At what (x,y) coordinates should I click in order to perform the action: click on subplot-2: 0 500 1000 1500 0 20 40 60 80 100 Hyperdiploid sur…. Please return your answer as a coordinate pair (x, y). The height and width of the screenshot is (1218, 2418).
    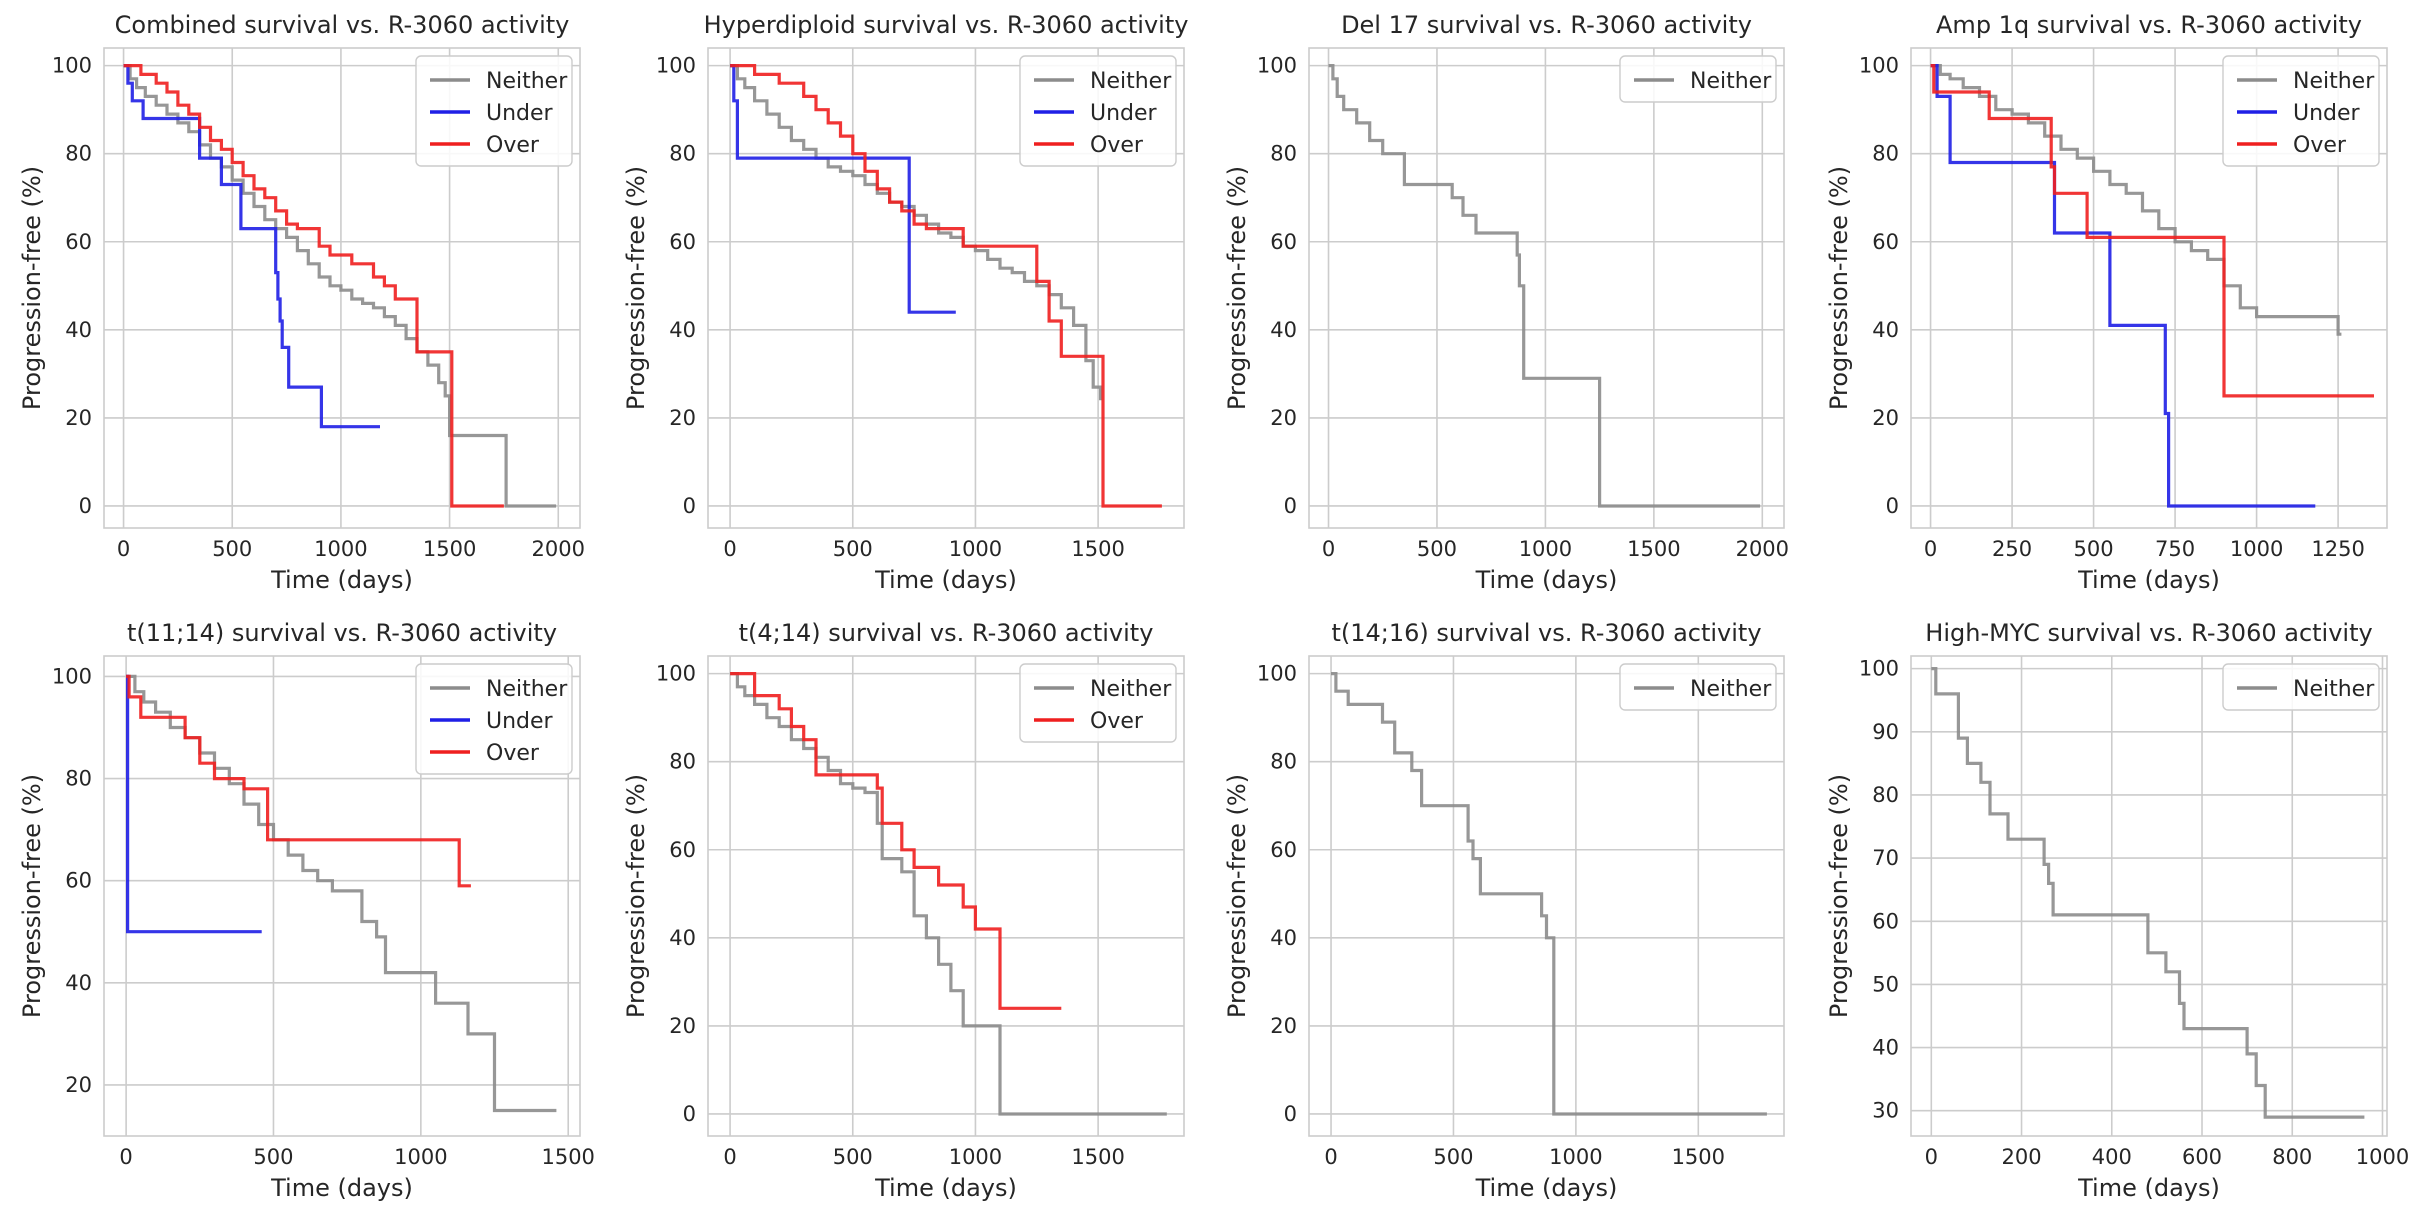
    Looking at the image, I should click on (905, 302).